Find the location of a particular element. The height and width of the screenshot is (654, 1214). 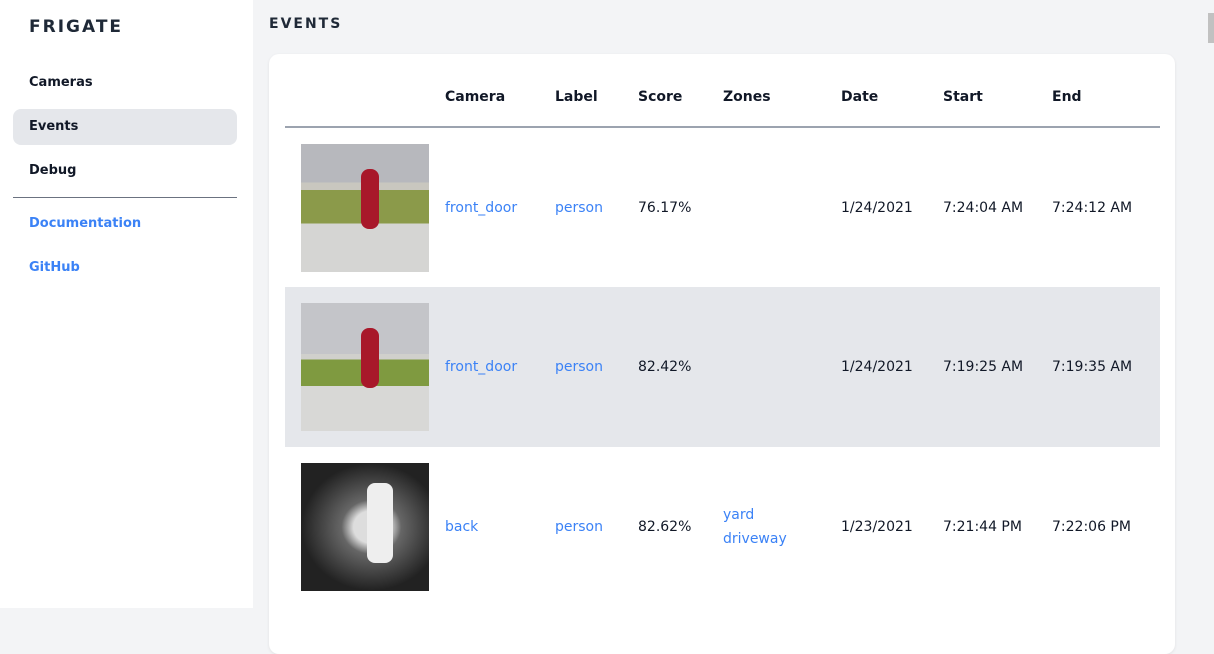

scrollbar-thumb is located at coordinates (1211, 28).